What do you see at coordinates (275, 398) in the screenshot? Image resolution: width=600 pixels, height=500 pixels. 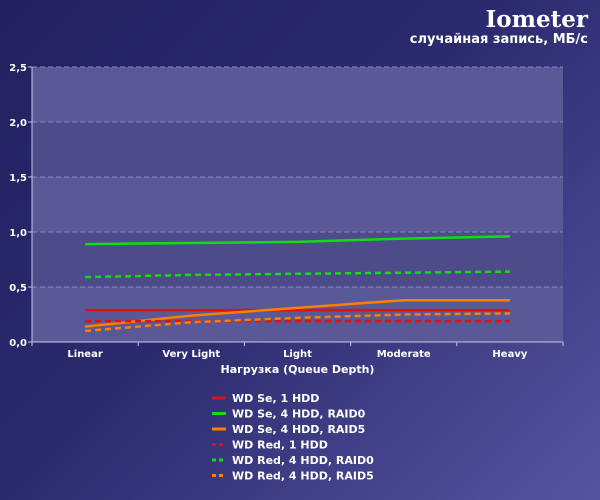 I see `legend-entry: WD Se, 1 HDD` at bounding box center [275, 398].